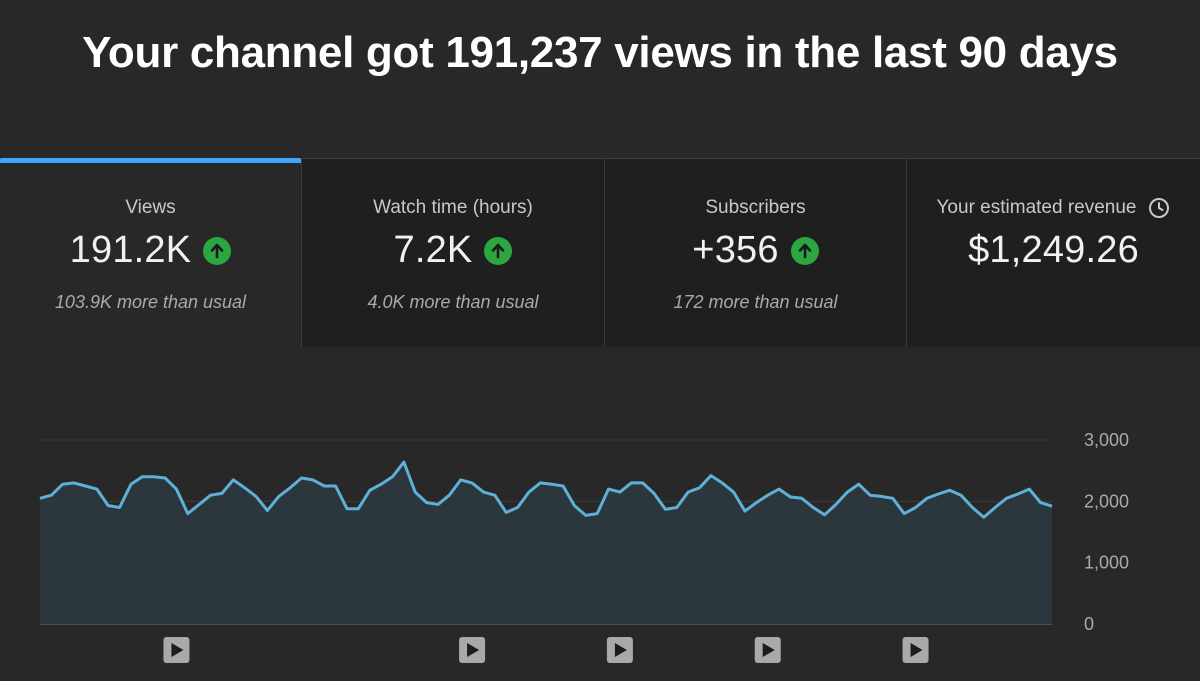 This screenshot has height=681, width=1200. I want to click on y-tick-label: 3,000, so click(1106, 440).